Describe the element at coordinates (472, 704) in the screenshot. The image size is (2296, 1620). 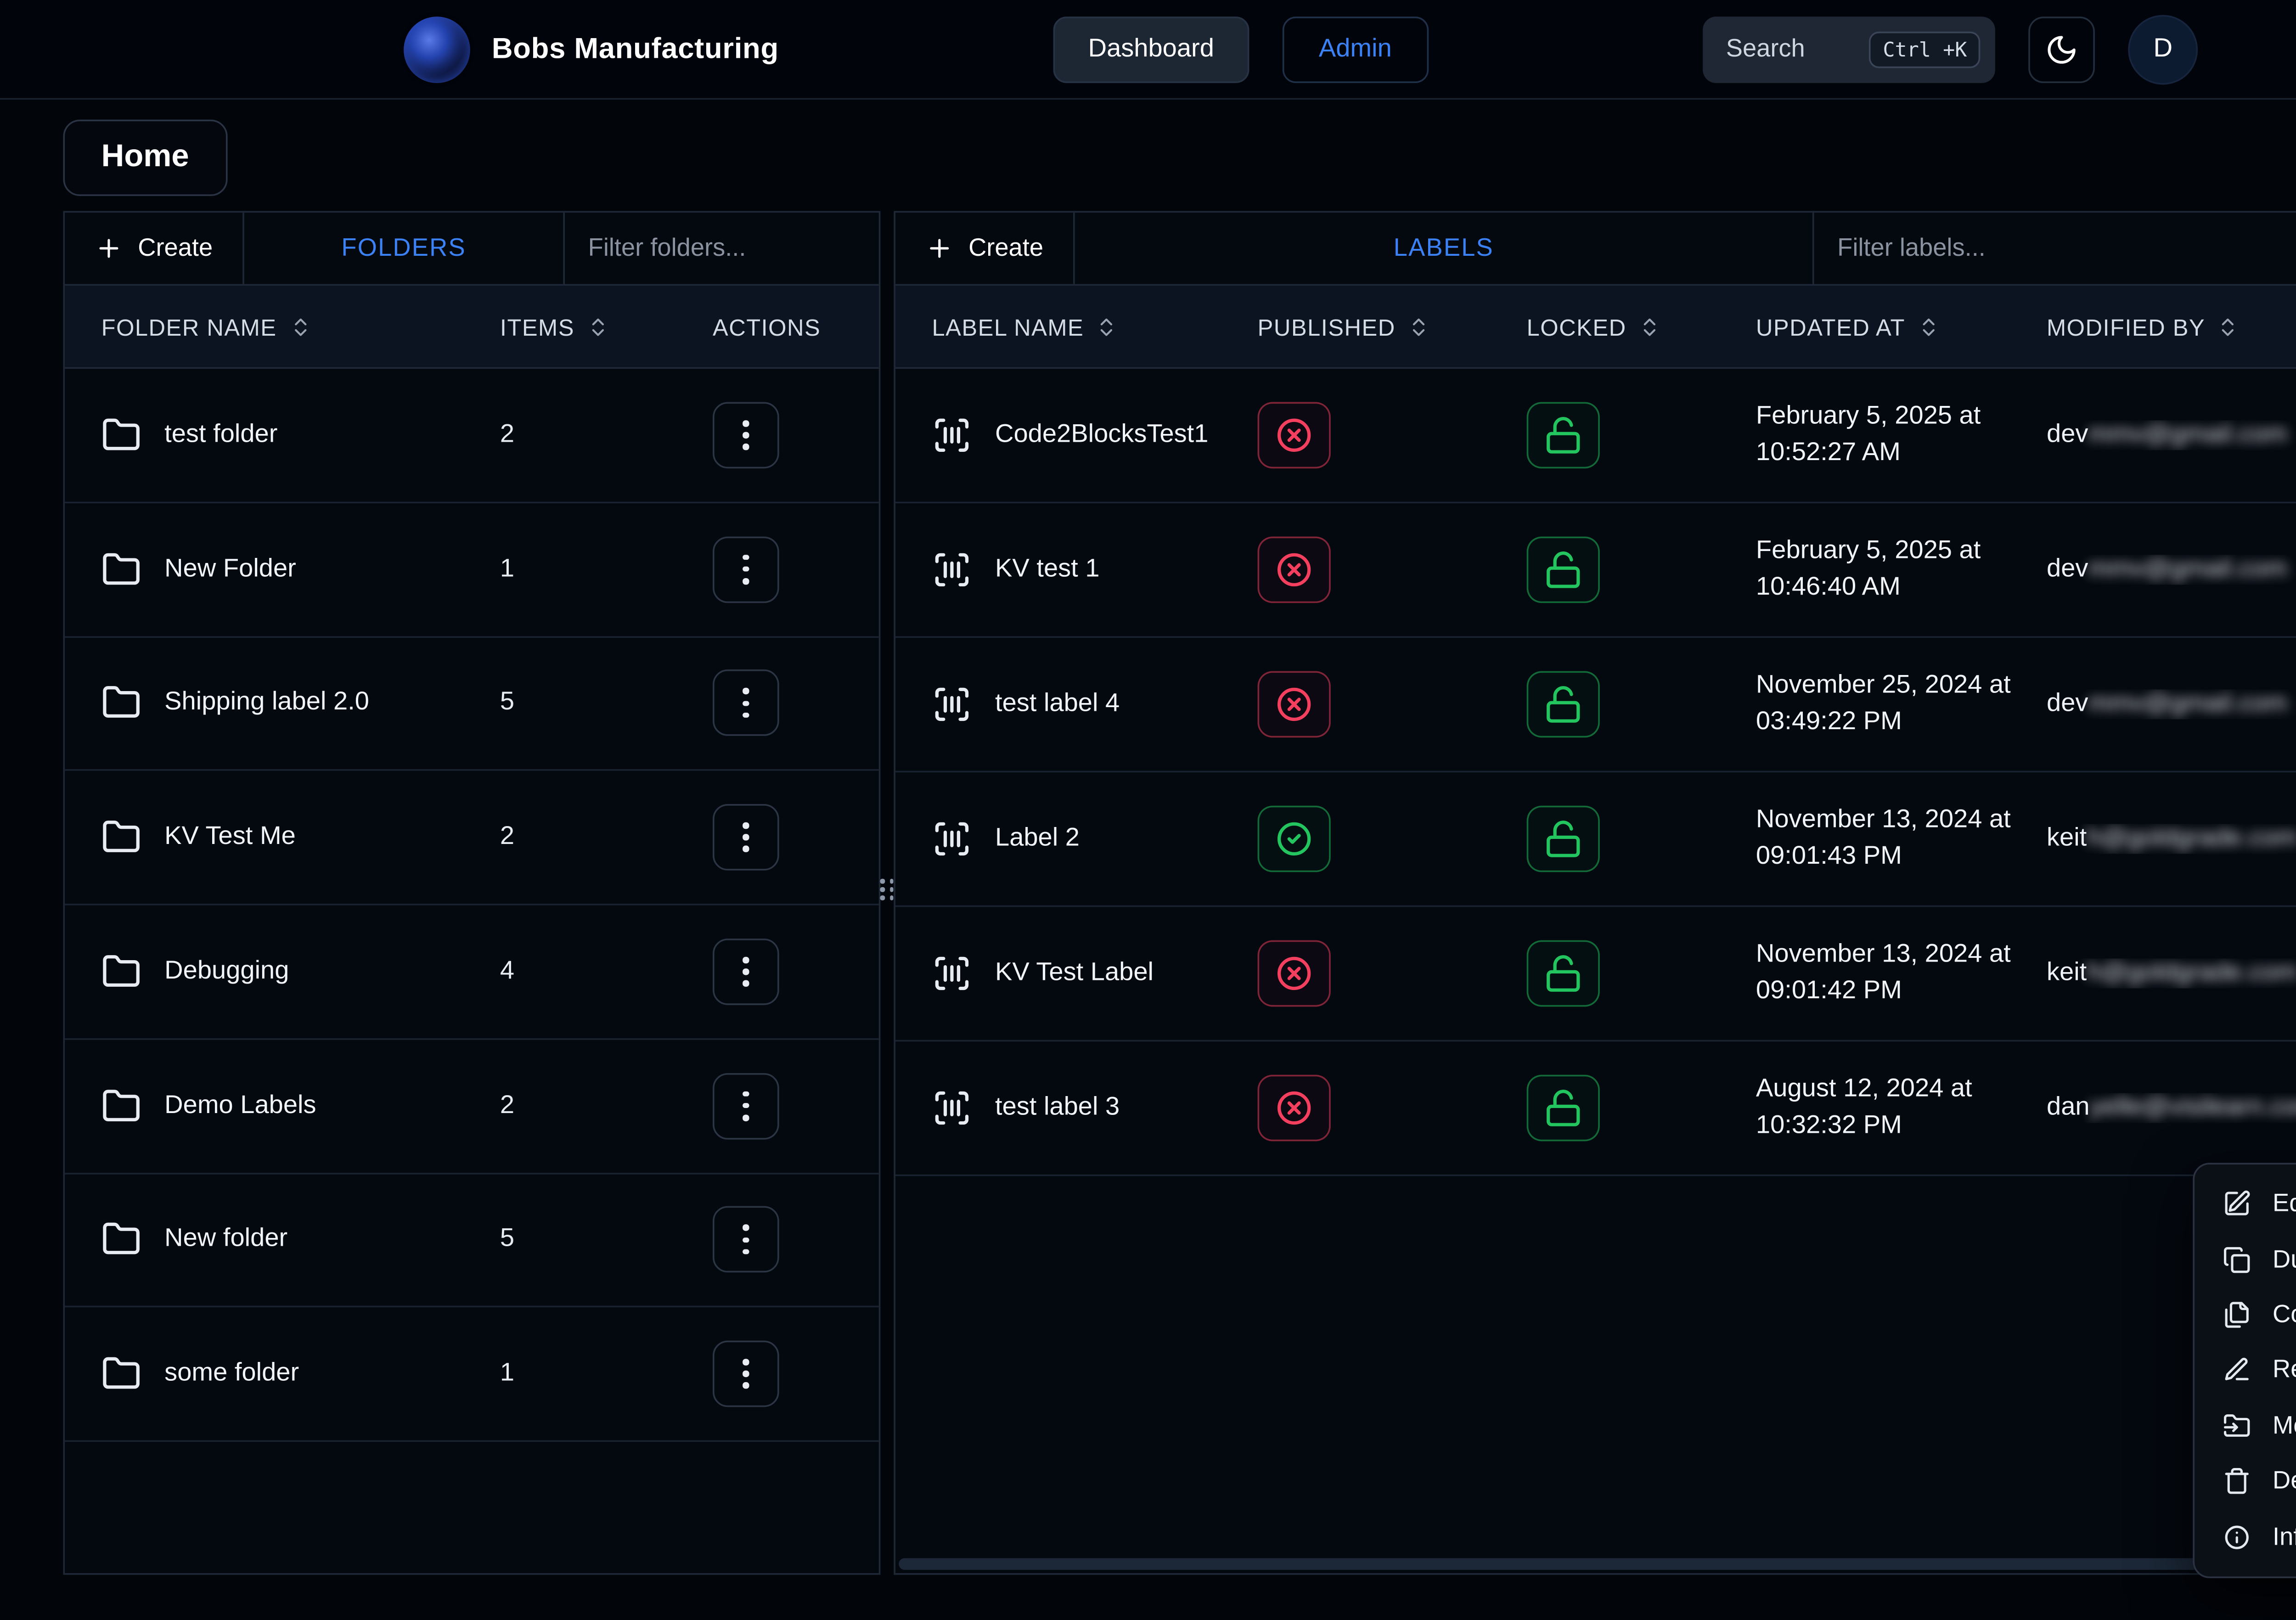
I see `folder-row: Shipping label 2.0 5` at that location.